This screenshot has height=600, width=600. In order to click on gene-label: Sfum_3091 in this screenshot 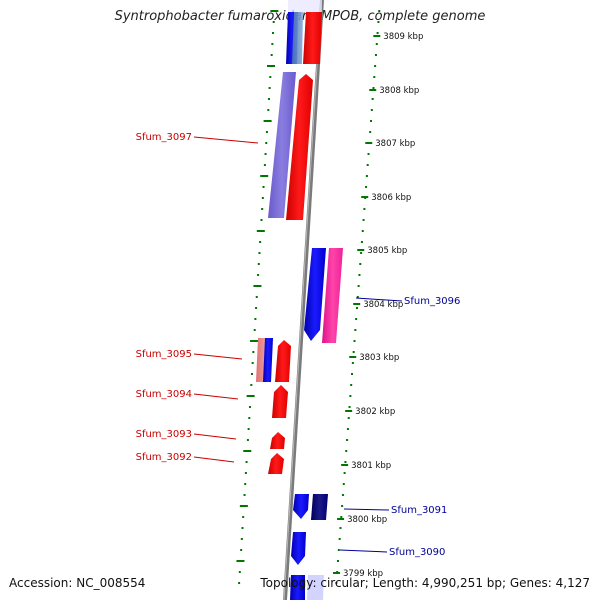, I will do `click(419, 510)`.